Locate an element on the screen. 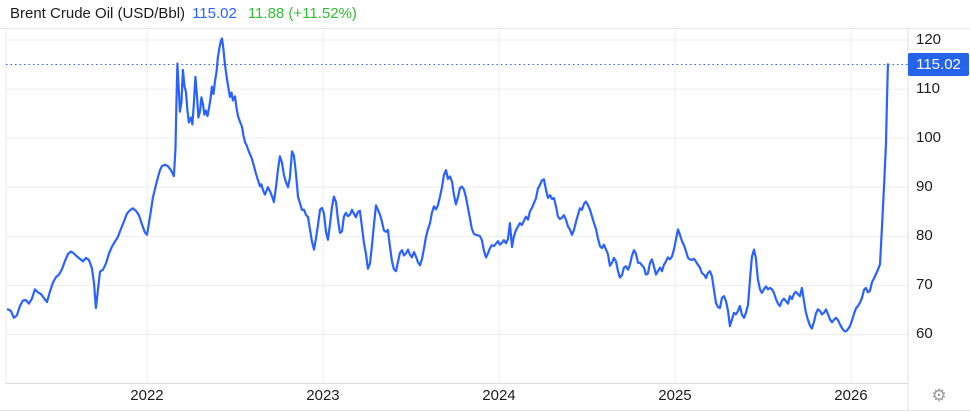 The image size is (970, 412). y-tick-label: 100 is located at coordinates (929, 138).